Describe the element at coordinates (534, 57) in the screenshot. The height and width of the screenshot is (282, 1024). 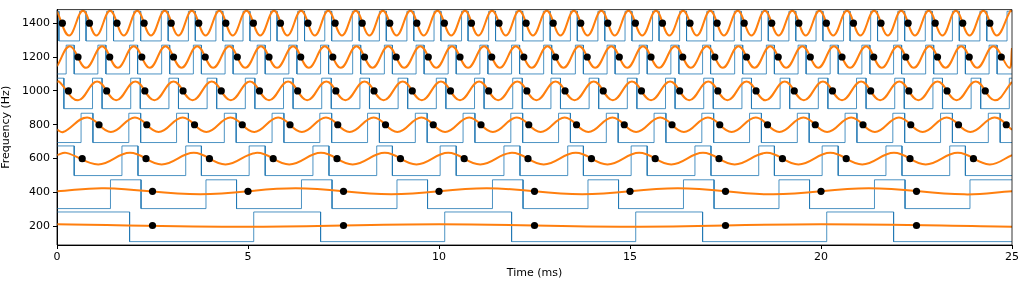
I see `line-series` at that location.